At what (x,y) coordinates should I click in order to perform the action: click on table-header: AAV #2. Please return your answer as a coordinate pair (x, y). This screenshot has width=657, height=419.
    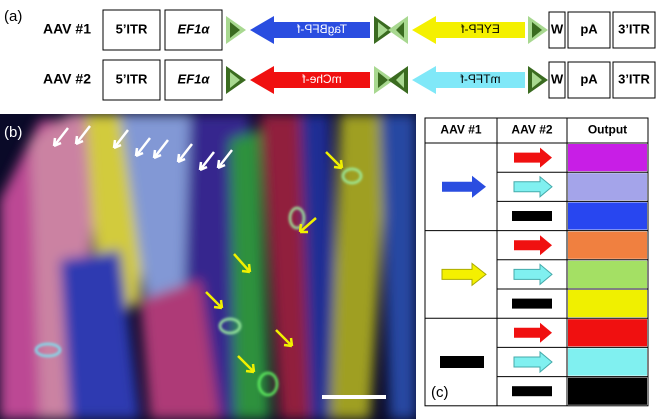
    Looking at the image, I should click on (531, 130).